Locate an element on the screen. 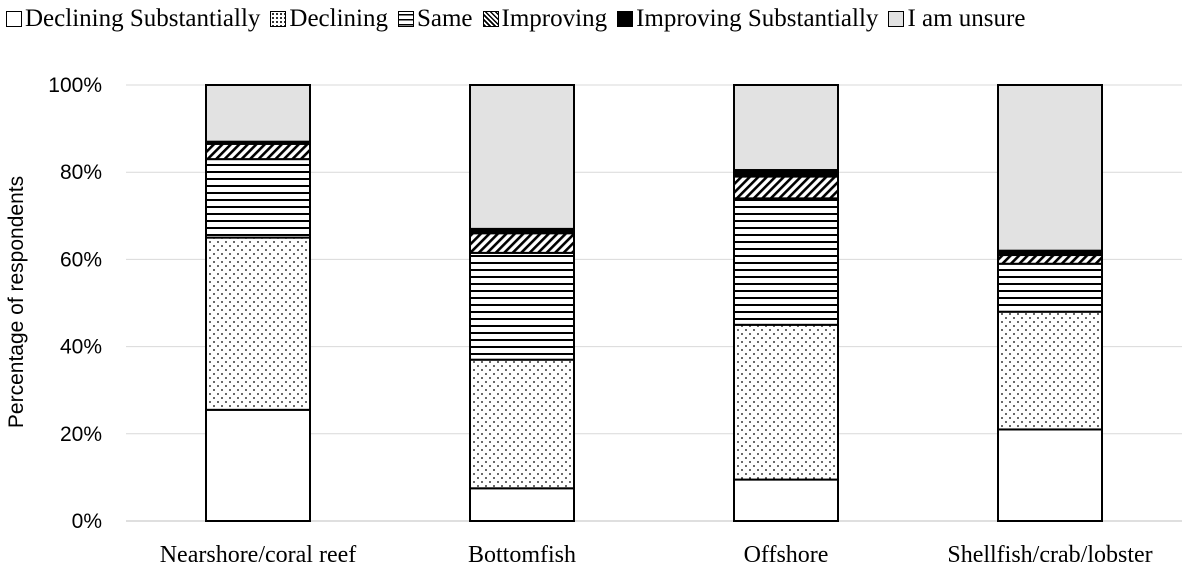  x-category-label: Bottomfish is located at coordinates (522, 555).